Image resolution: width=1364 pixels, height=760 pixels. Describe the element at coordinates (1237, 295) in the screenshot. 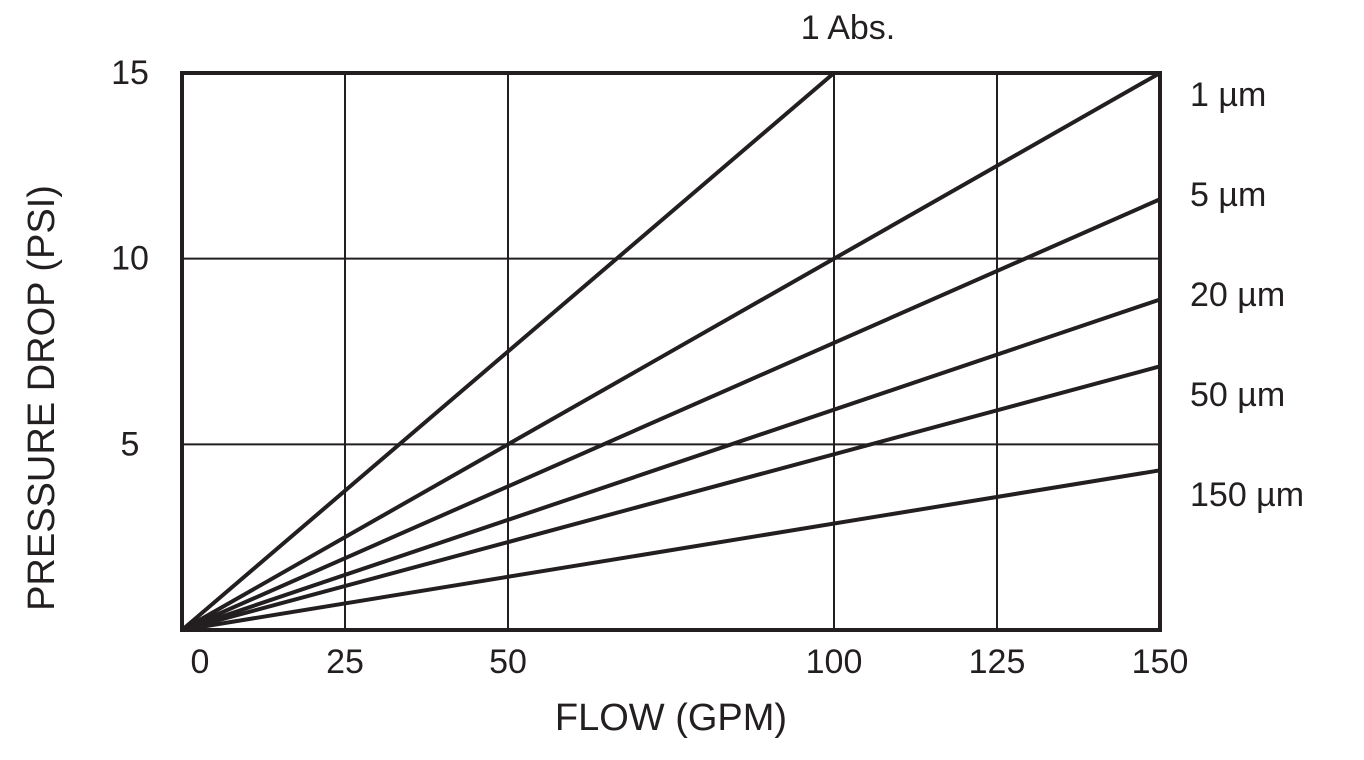

I see `series-label: 20 µm` at that location.